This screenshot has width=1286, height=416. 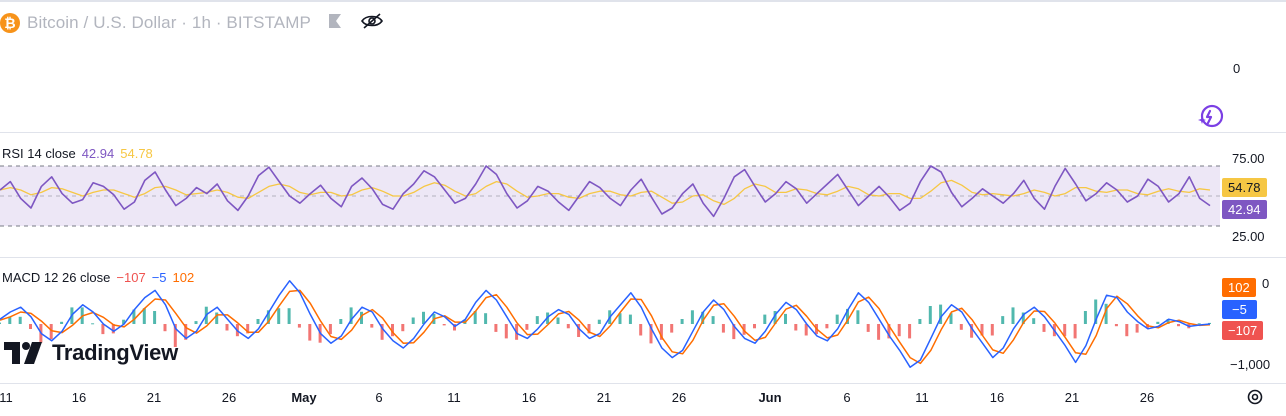 I want to click on rsi-name: RSI 14 close, so click(x=39, y=153).